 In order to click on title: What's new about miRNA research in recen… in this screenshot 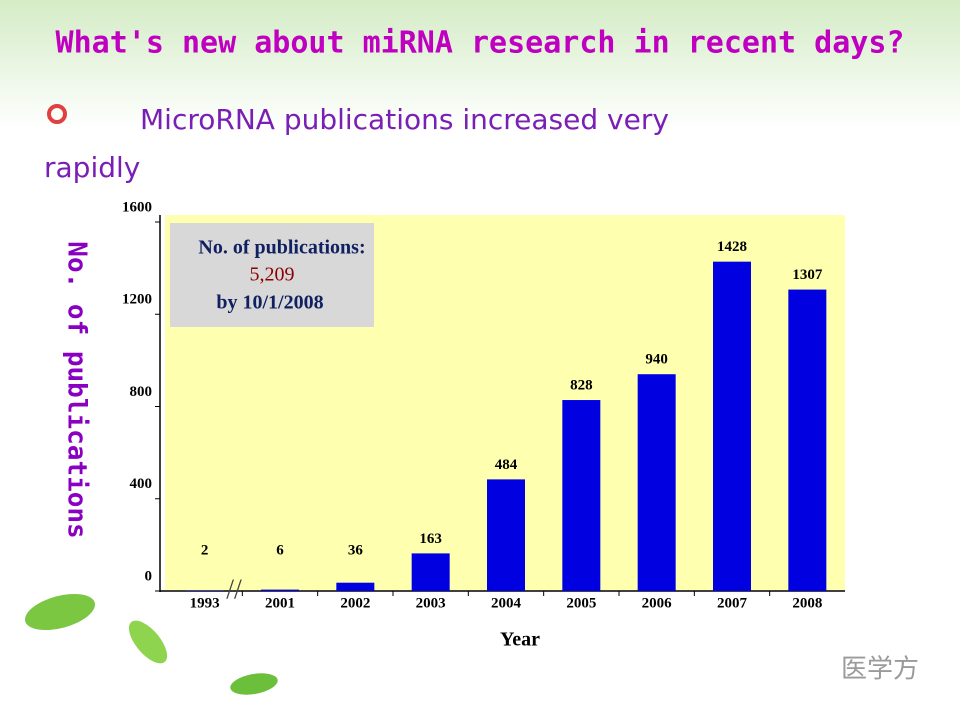, I will do `click(480, 43)`.